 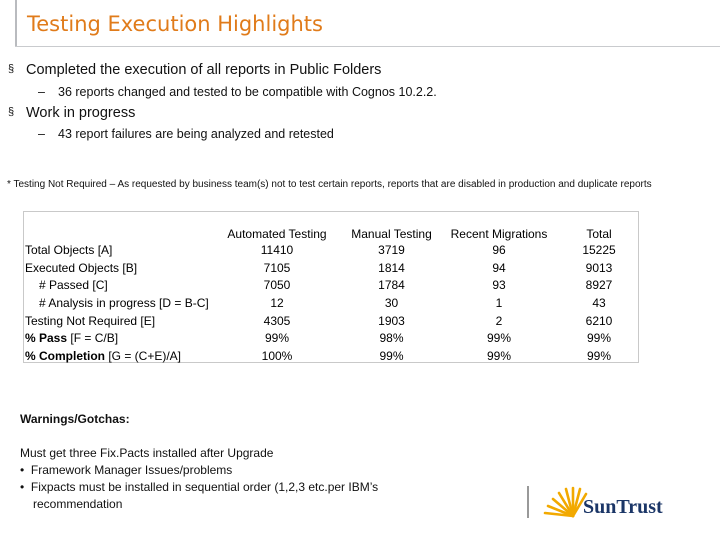 What do you see at coordinates (69, 250) in the screenshot?
I see `row-label: Total Objects [A]` at bounding box center [69, 250].